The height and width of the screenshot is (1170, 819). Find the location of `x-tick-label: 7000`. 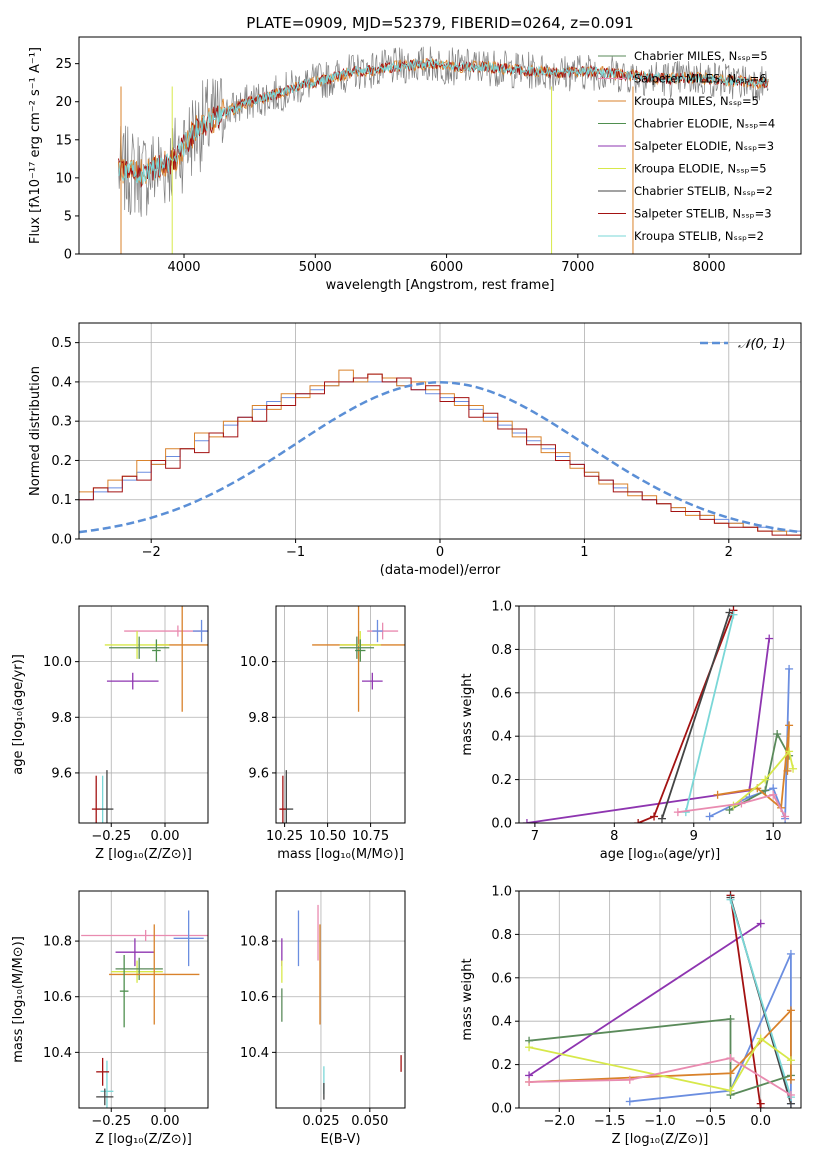

x-tick-label: 7000 is located at coordinates (577, 267).